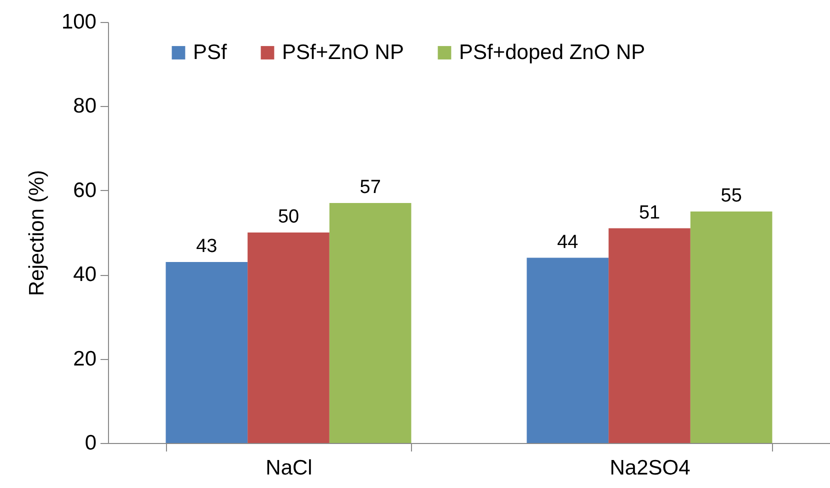 The image size is (830, 488). Describe the element at coordinates (210, 52) in the screenshot. I see `legend-label: PSf` at that location.